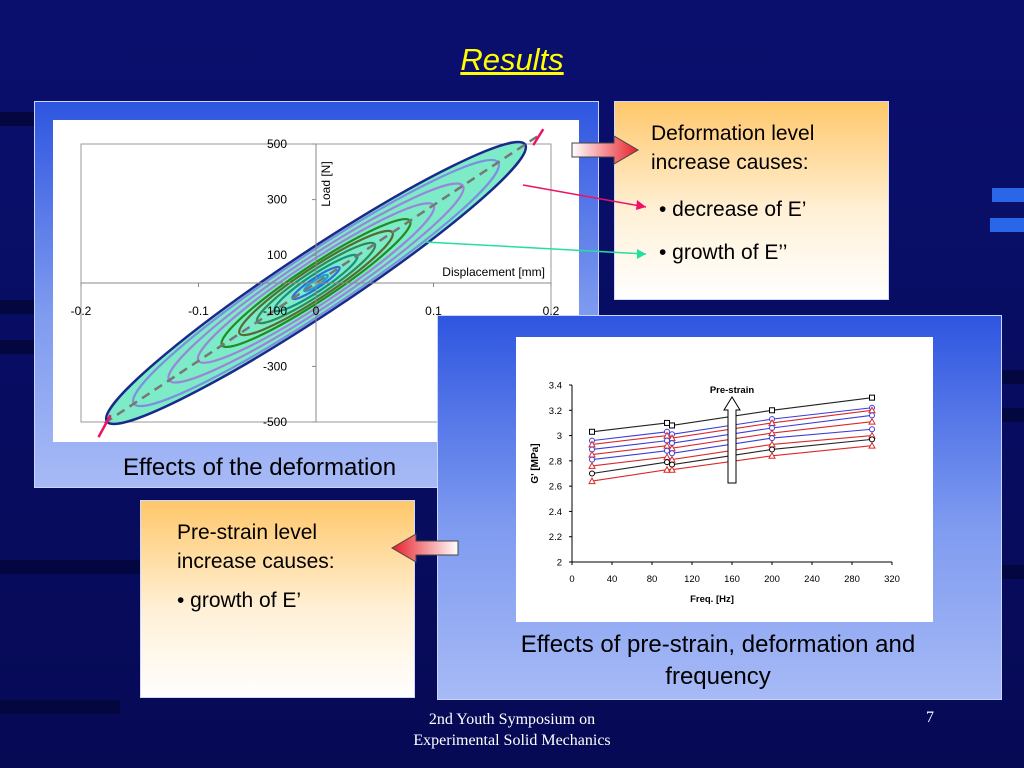 This screenshot has height=768, width=1024. I want to click on bullet-decrease-e-prime: • decrease of E’, so click(733, 209).